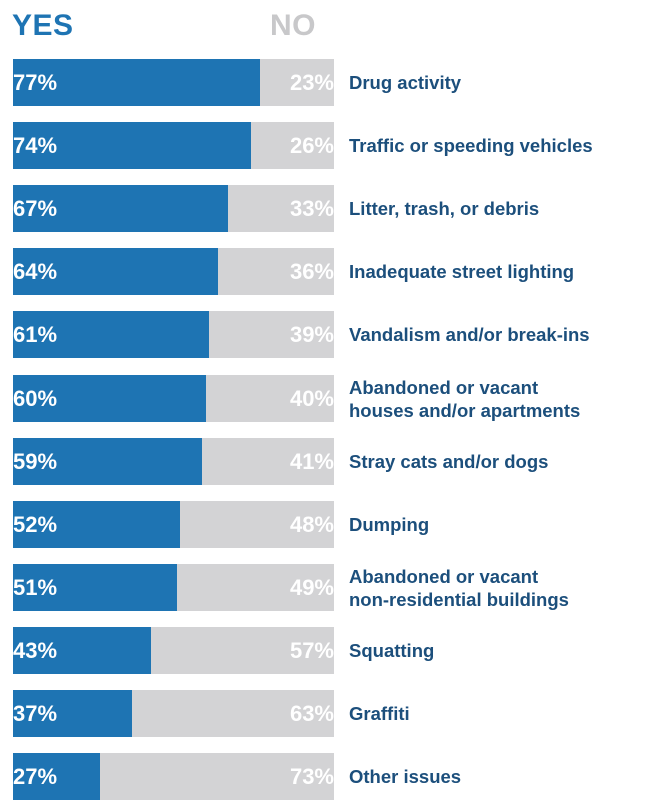  Describe the element at coordinates (471, 145) in the screenshot. I see `category-label: Traffic or speeding vehicles` at that location.